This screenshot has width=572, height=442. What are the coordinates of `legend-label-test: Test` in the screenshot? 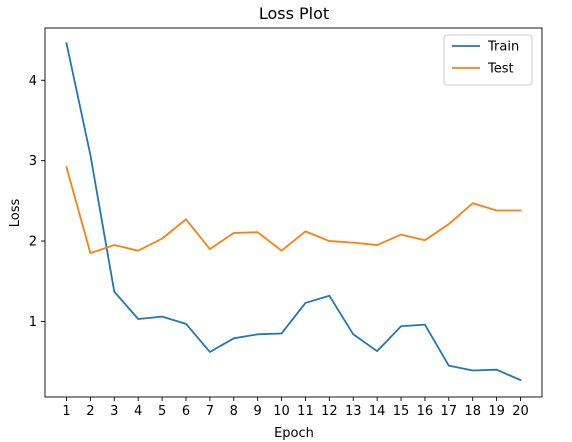 It's located at (500, 69).